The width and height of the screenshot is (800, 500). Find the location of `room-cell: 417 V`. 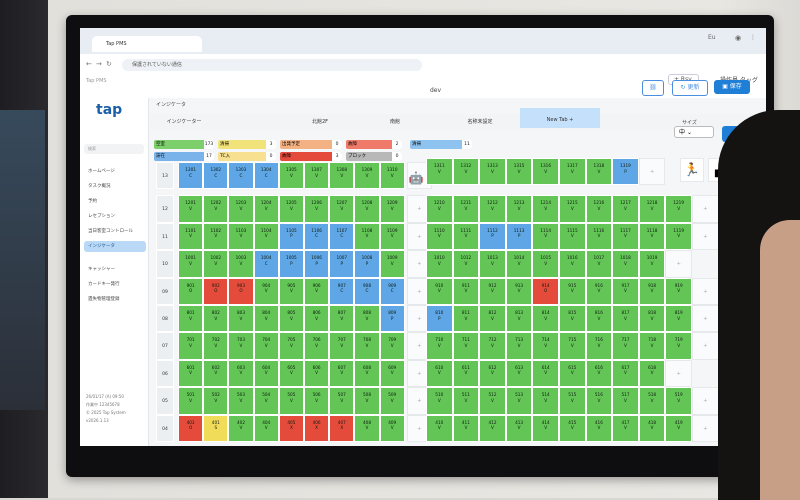

room-cell: 417 V is located at coordinates (625, 428).